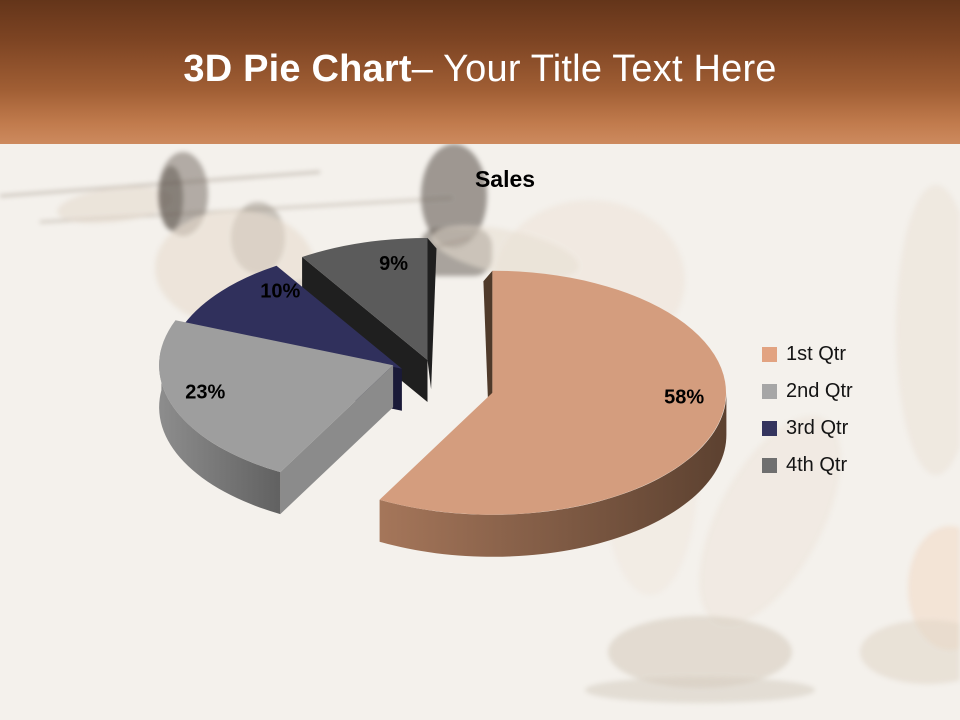 Image resolution: width=960 pixels, height=720 pixels. I want to click on legend-swatch-2nd-qtr, so click(769, 391).